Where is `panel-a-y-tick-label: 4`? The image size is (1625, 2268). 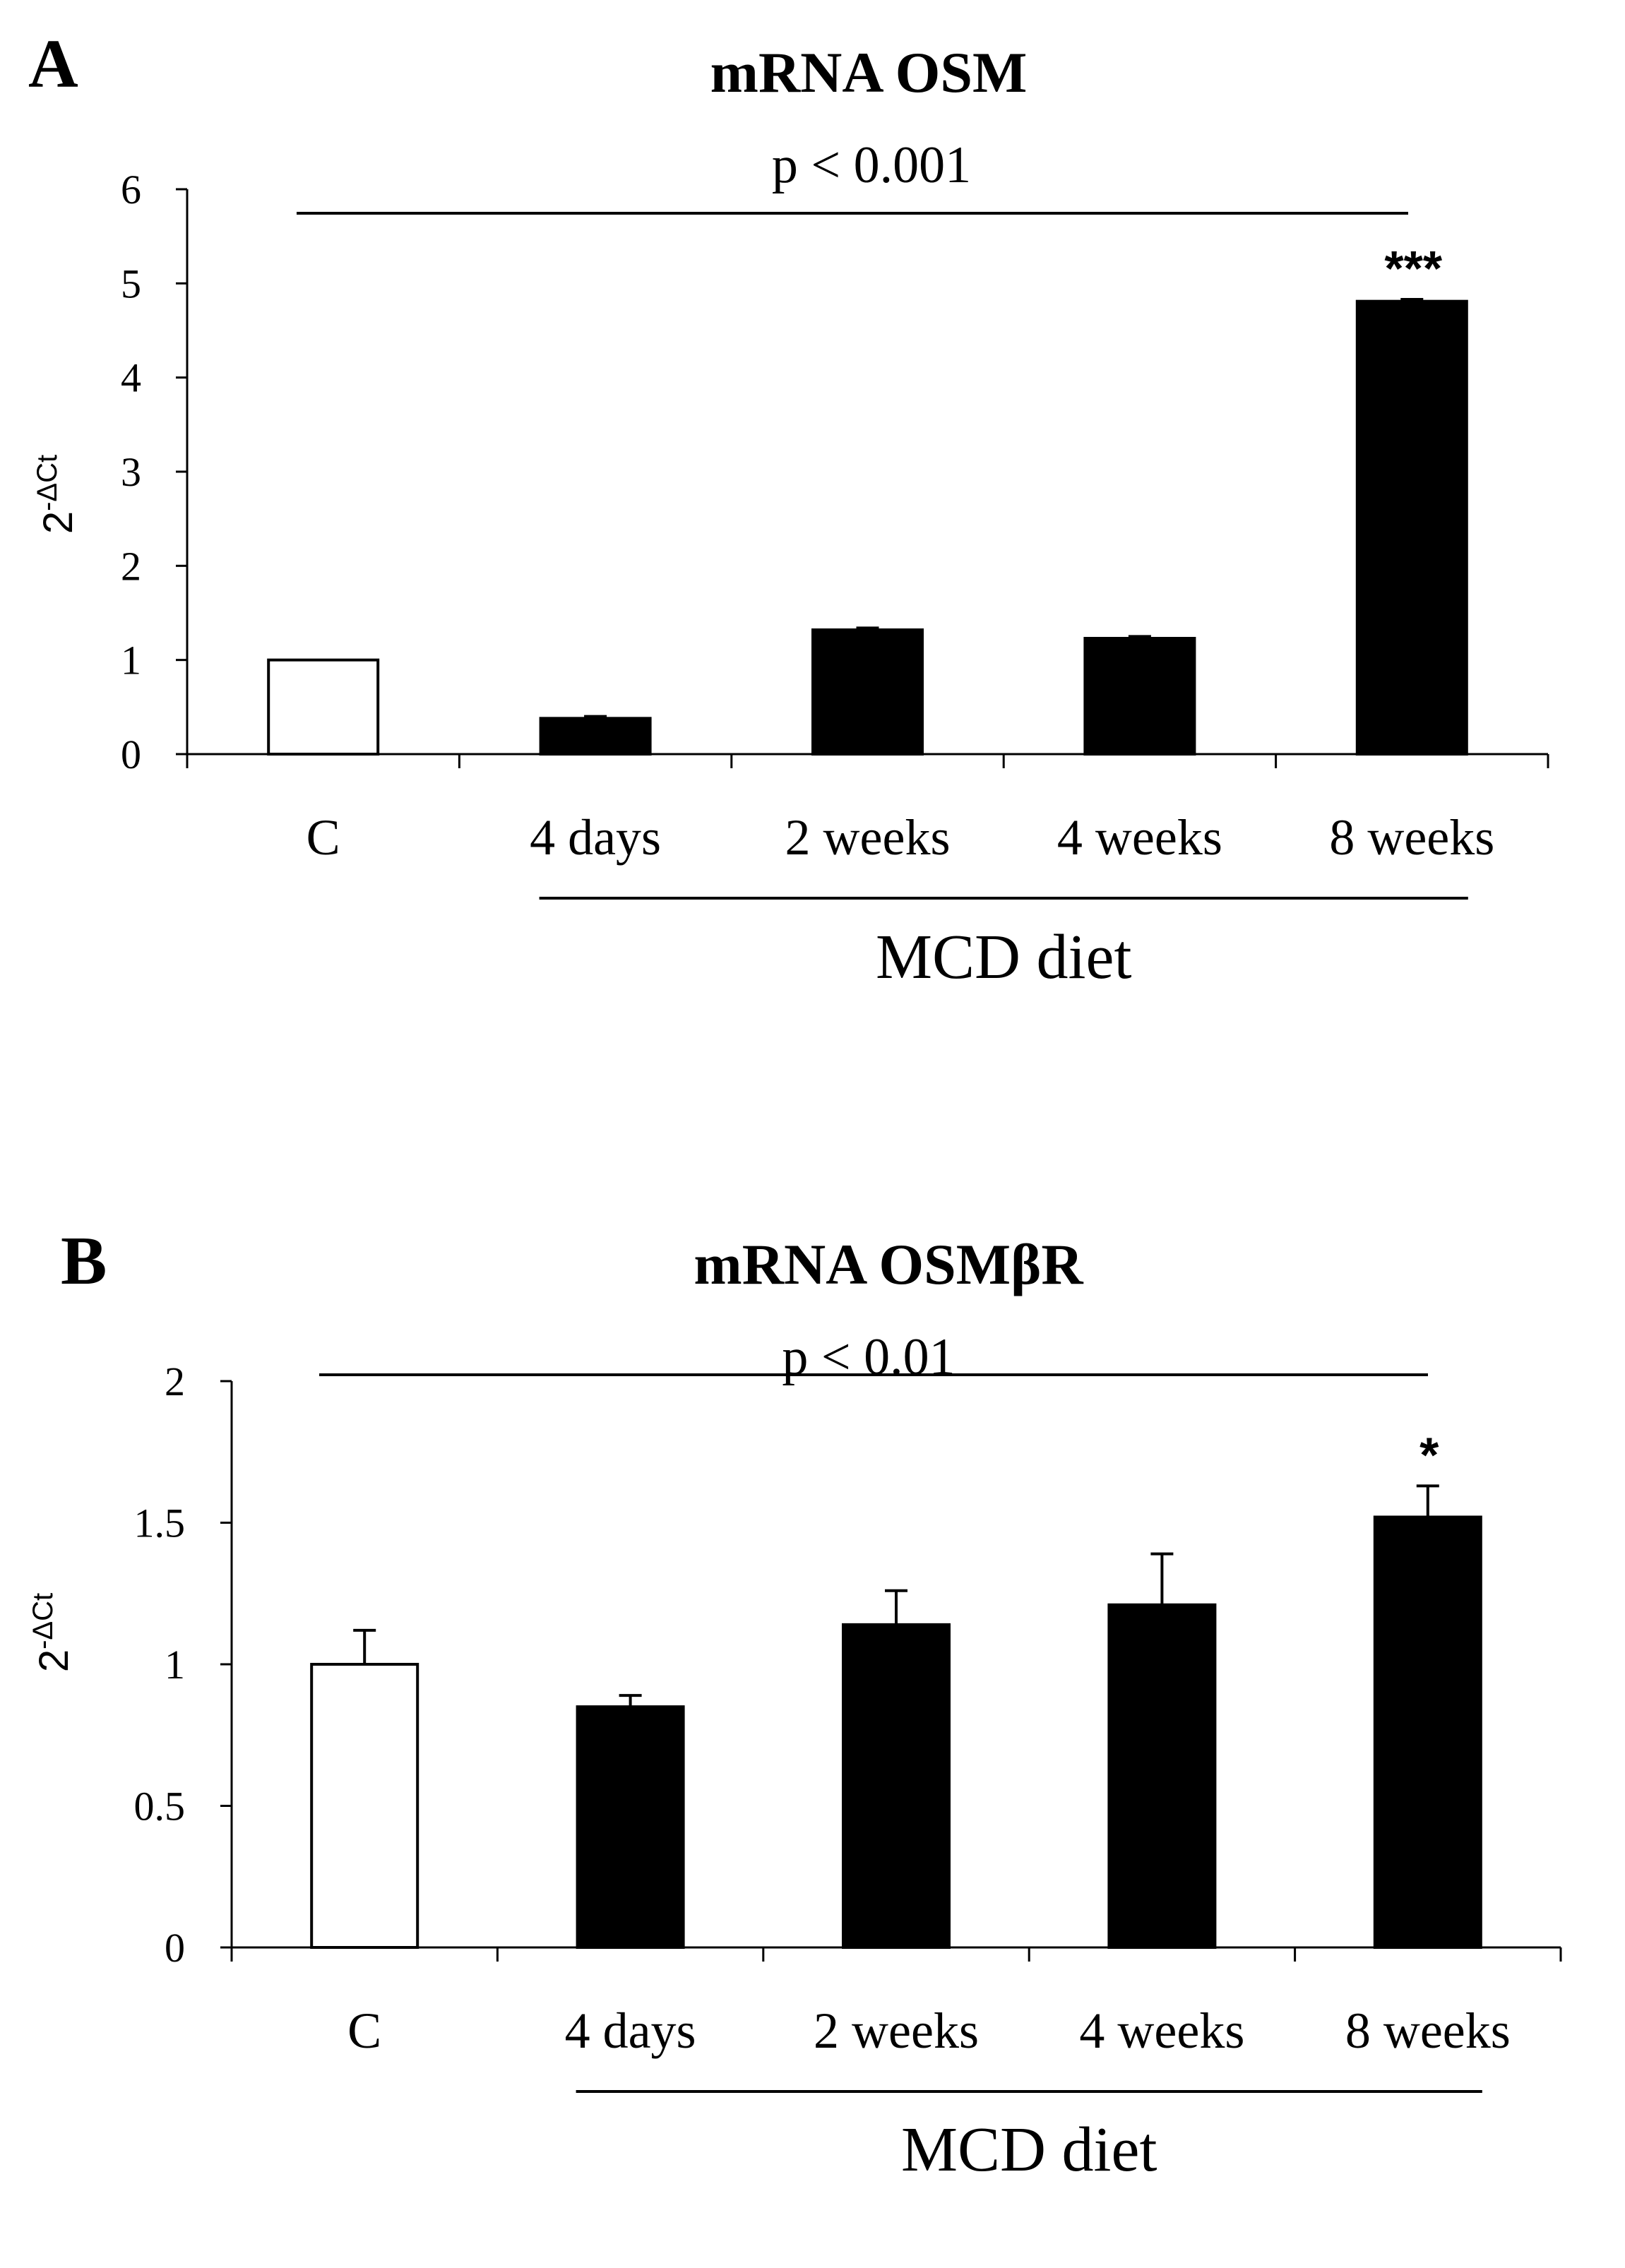
panel-a-y-tick-label: 4 is located at coordinates (131, 378).